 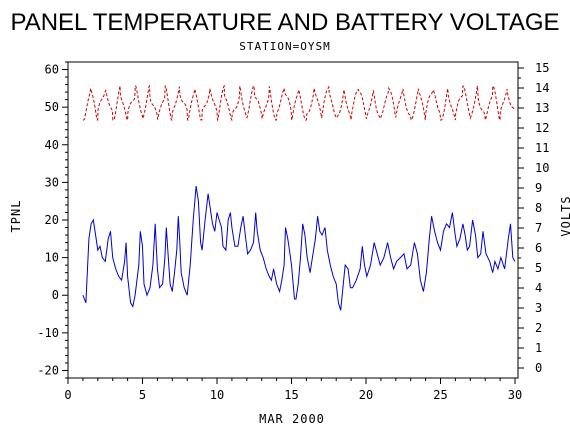 What do you see at coordinates (52, 258) in the screenshot?
I see `left-y-tick-label: 10` at bounding box center [52, 258].